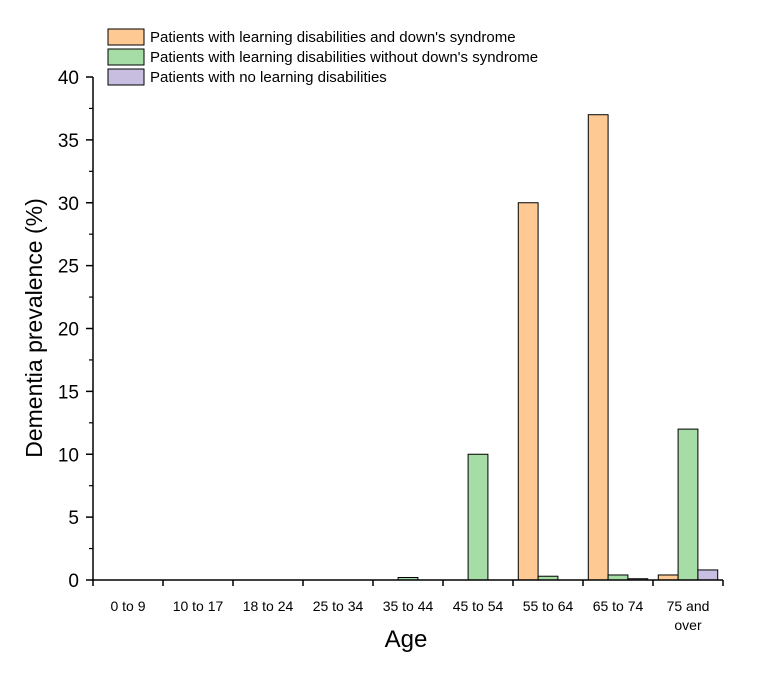  Describe the element at coordinates (688, 606) in the screenshot. I see `x-tick-label: 75 and` at that location.